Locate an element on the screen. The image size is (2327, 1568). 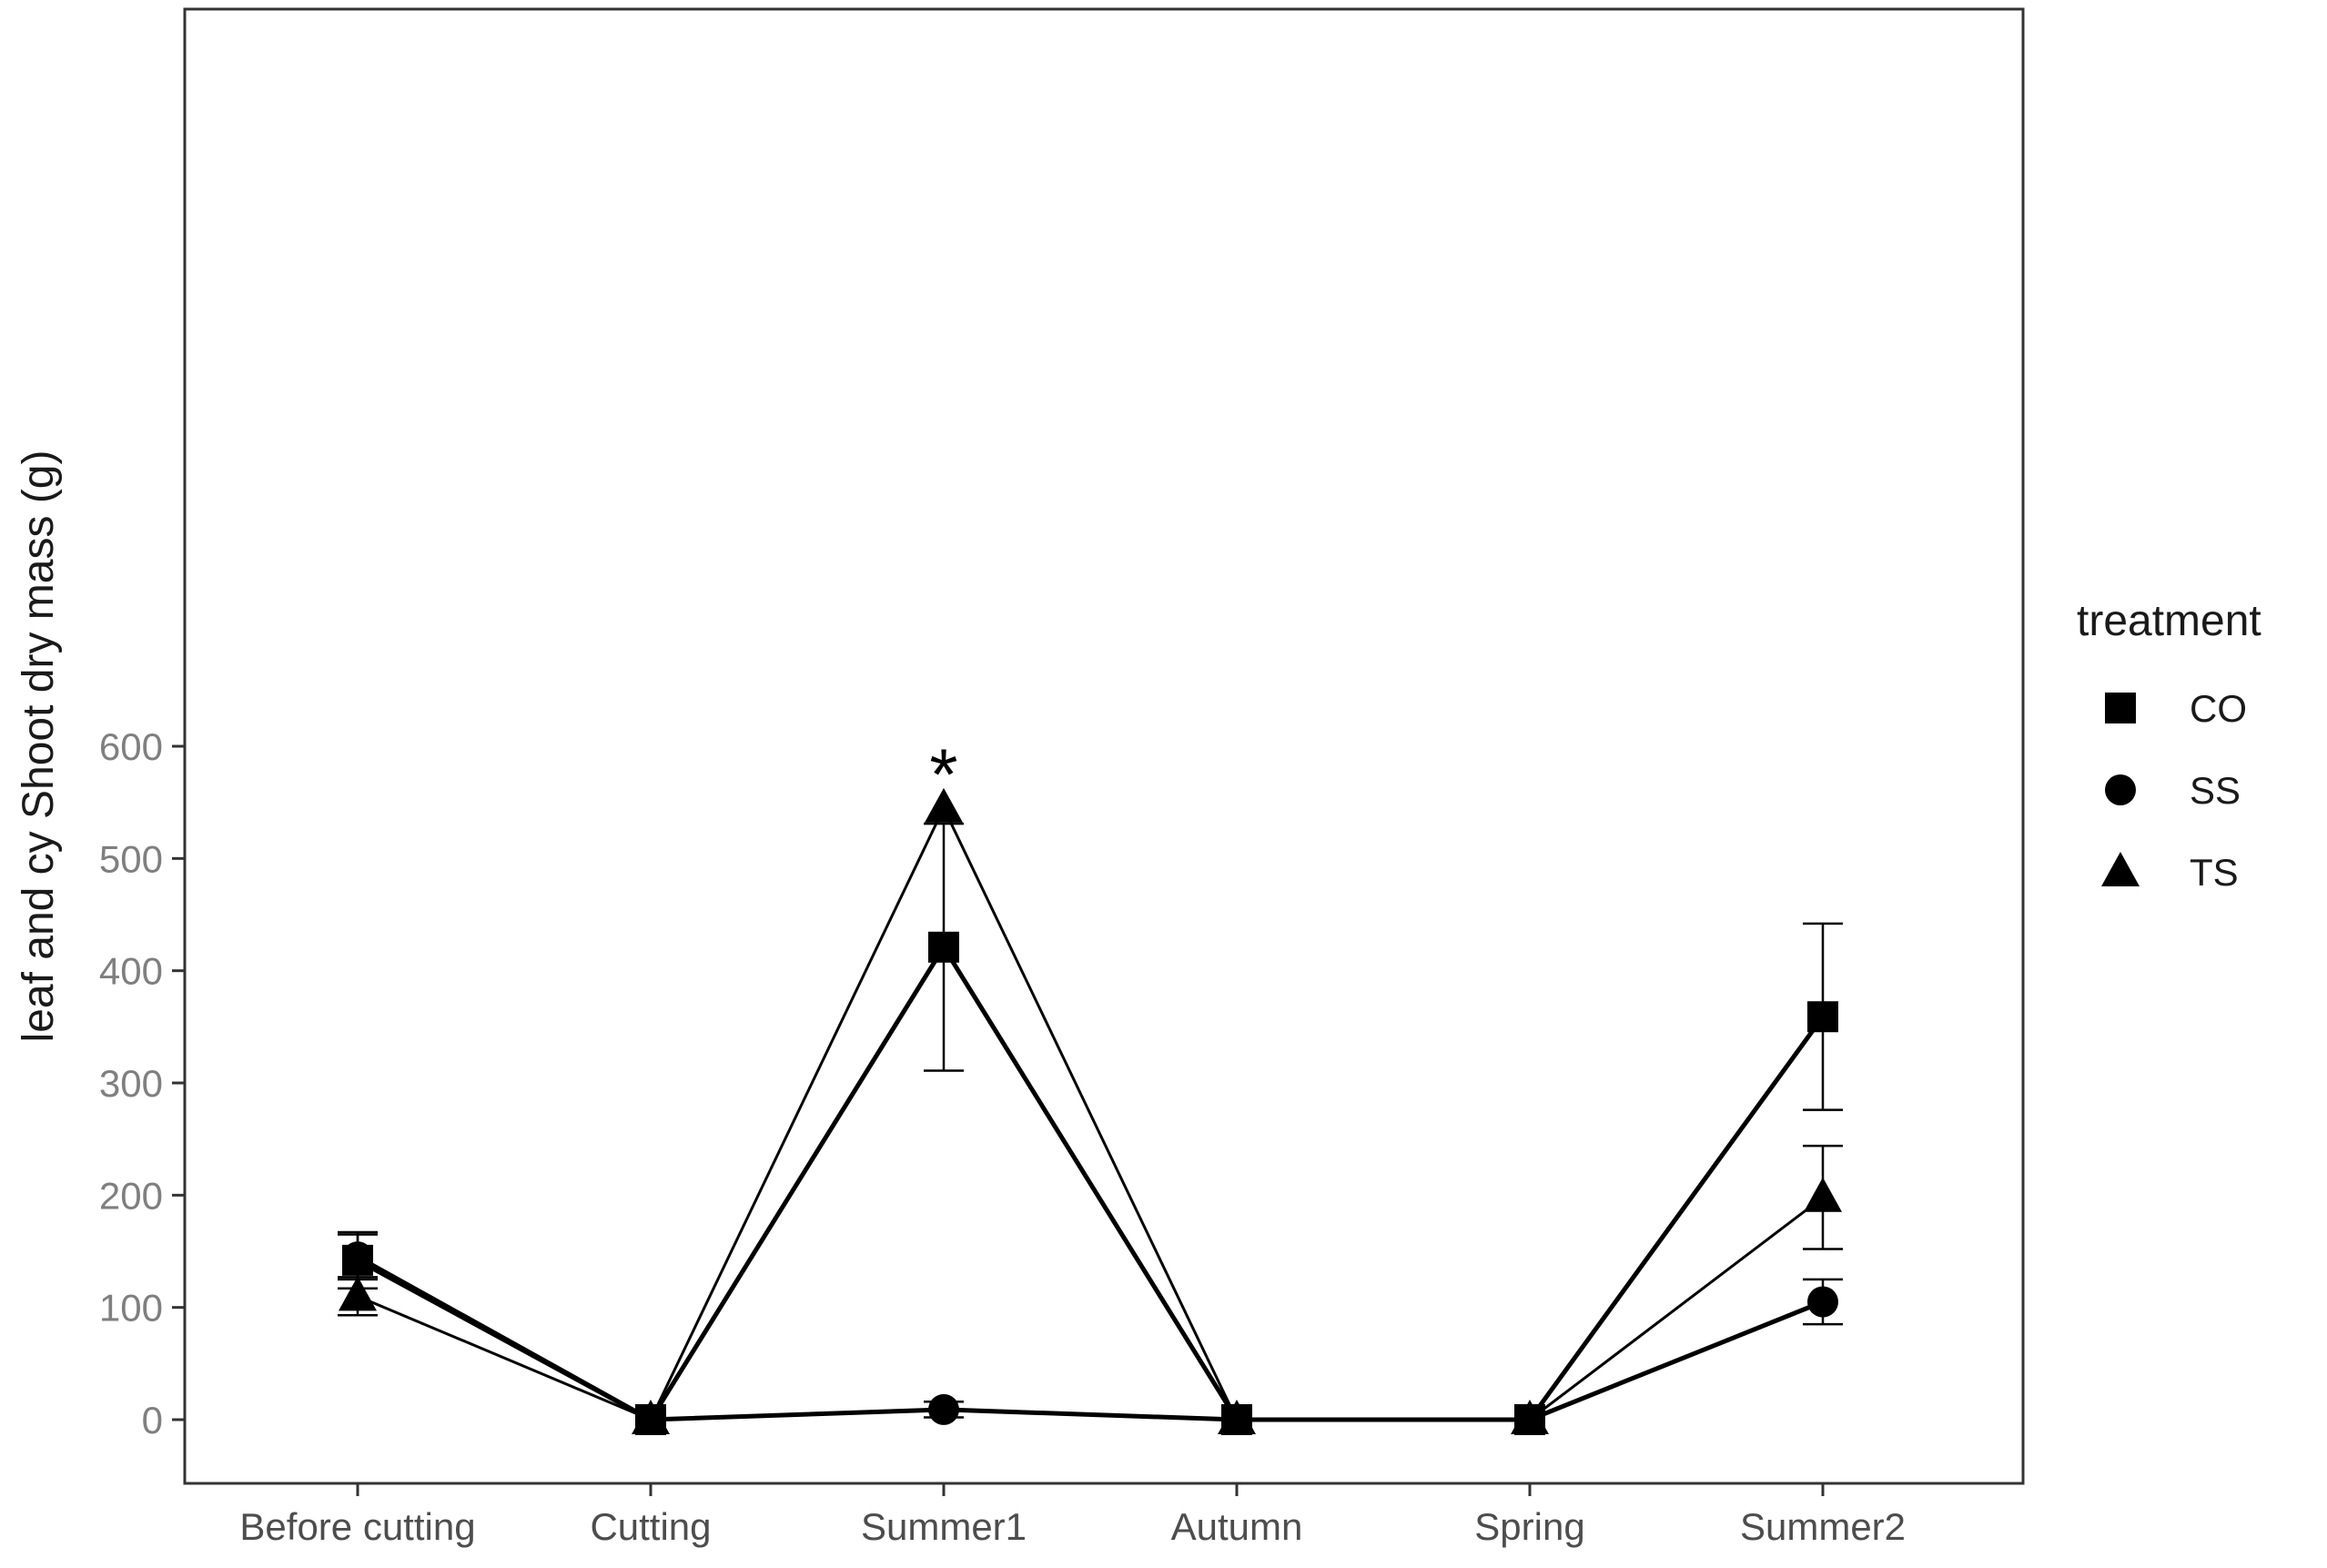
legend-item-ts: TS is located at coordinates (2170, 872).